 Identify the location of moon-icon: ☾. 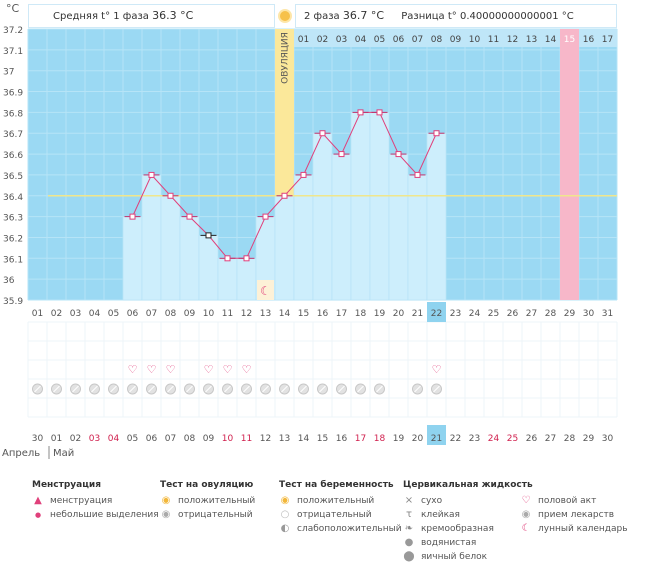
(265, 291).